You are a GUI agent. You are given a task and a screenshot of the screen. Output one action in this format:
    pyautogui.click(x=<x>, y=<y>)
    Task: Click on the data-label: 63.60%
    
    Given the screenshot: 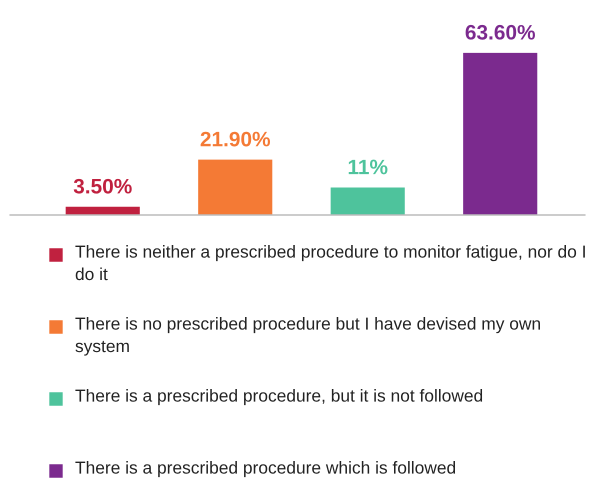 What is the action you would take?
    pyautogui.click(x=500, y=32)
    